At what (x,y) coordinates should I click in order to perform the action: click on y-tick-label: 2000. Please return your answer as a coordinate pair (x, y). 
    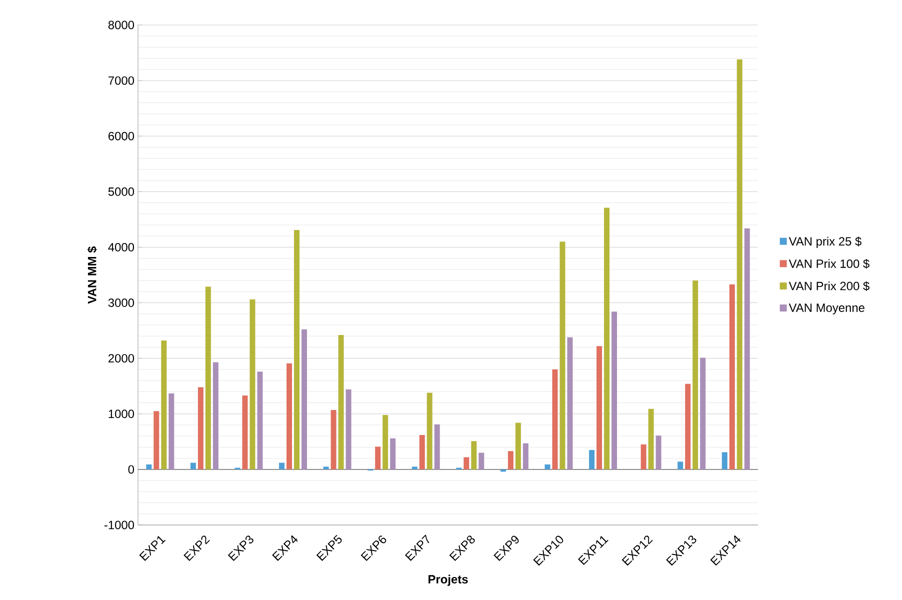
    Looking at the image, I should click on (121, 358).